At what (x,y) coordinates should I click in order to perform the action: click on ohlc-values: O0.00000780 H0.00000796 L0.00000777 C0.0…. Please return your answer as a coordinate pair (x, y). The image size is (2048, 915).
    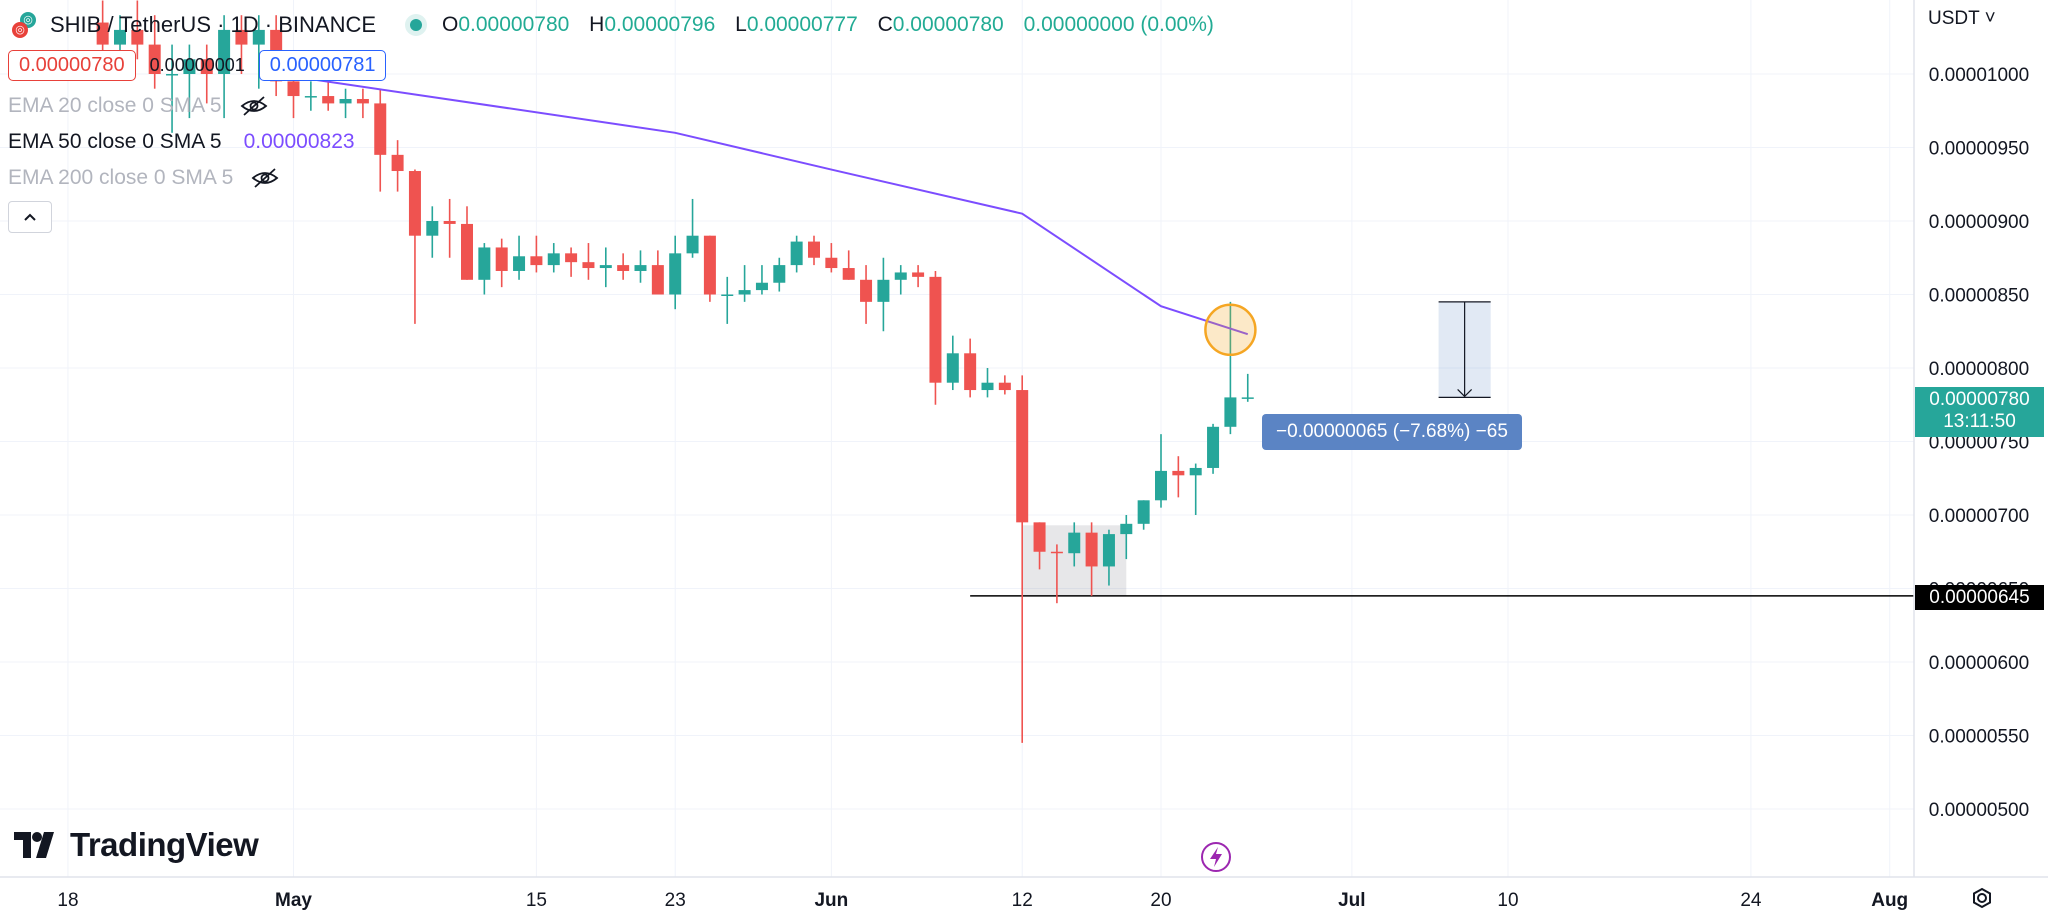
    Looking at the image, I should click on (828, 24).